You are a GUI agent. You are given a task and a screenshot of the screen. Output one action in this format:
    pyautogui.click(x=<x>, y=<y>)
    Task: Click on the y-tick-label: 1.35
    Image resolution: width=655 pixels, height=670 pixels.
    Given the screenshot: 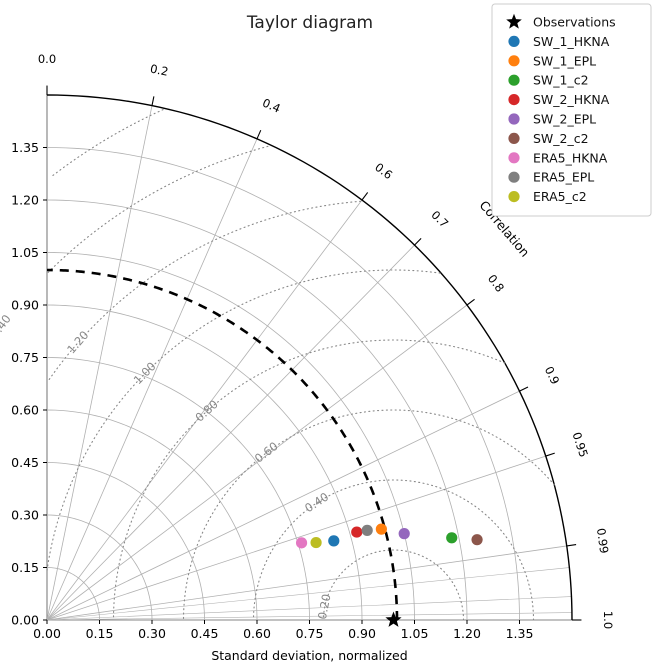 What is the action you would take?
    pyautogui.click(x=25, y=147)
    